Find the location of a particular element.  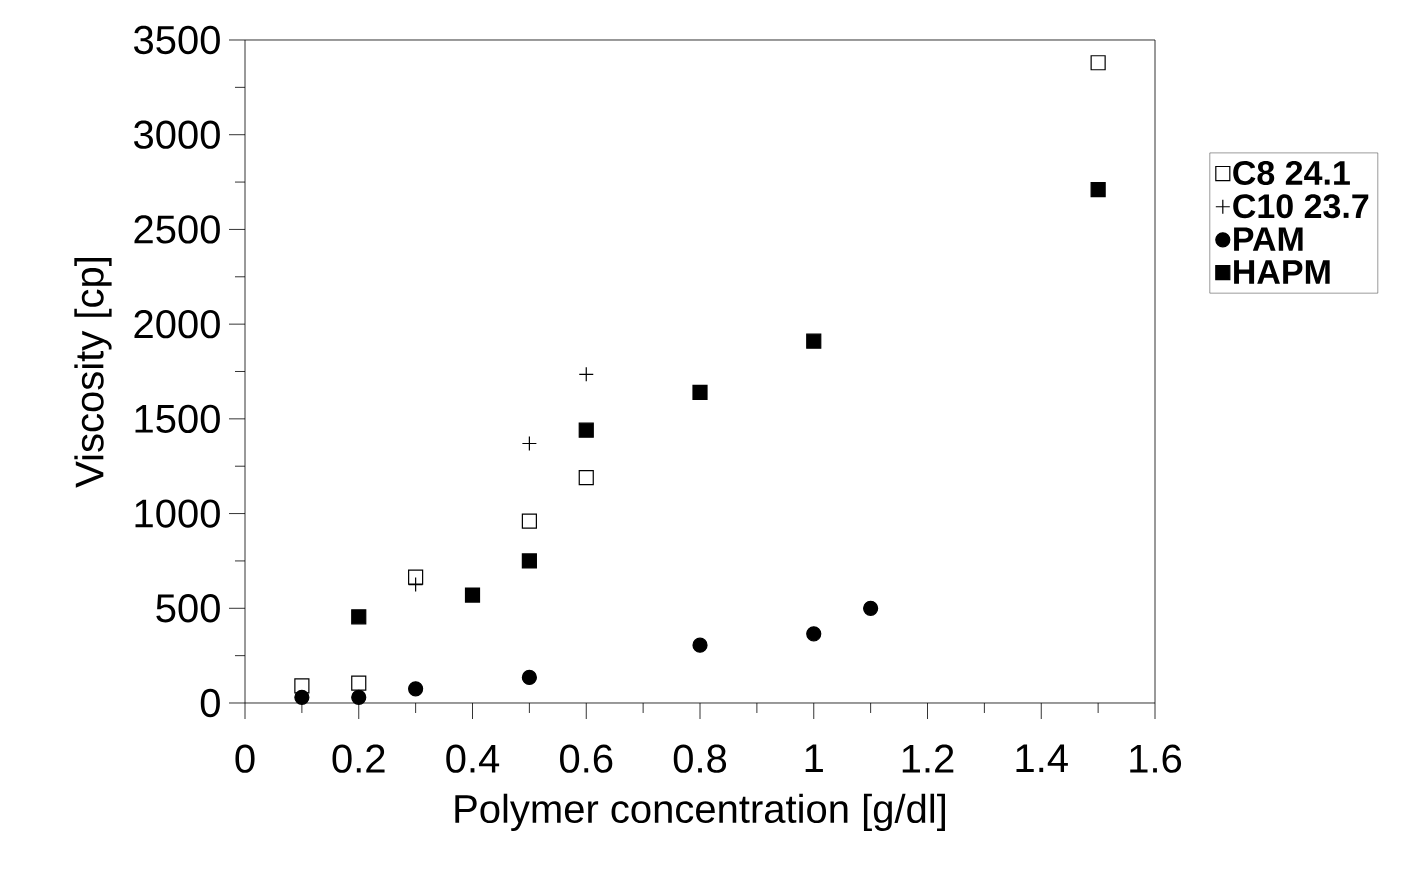

legend-label: HAPM is located at coordinates (1282, 272).